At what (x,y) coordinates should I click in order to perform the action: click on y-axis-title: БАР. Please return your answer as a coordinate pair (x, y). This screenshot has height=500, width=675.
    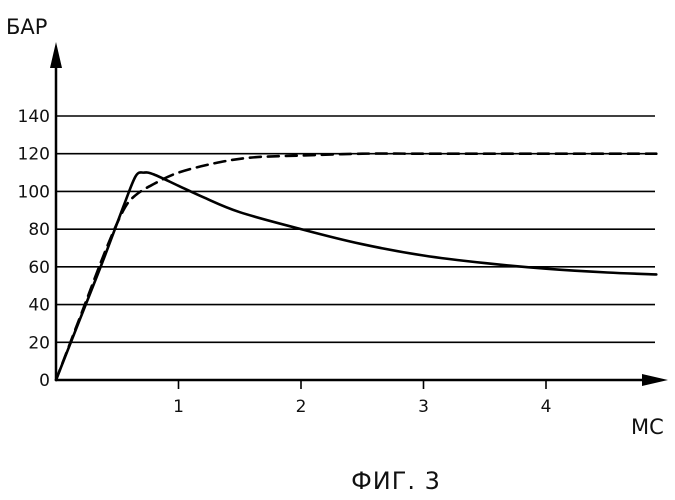
    Looking at the image, I should click on (26, 27).